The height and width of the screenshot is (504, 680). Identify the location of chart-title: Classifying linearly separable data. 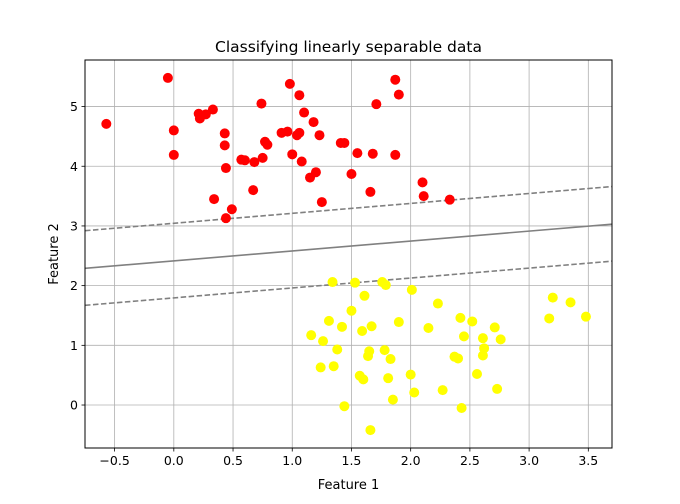
(348, 47).